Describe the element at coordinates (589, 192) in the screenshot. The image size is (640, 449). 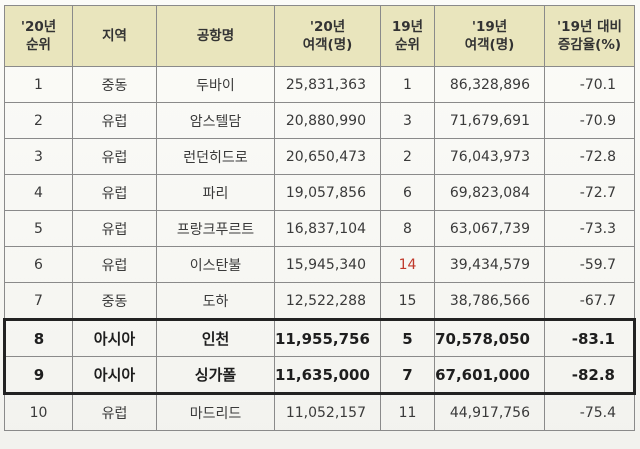
I see `cell-change-rate: -72.7` at that location.